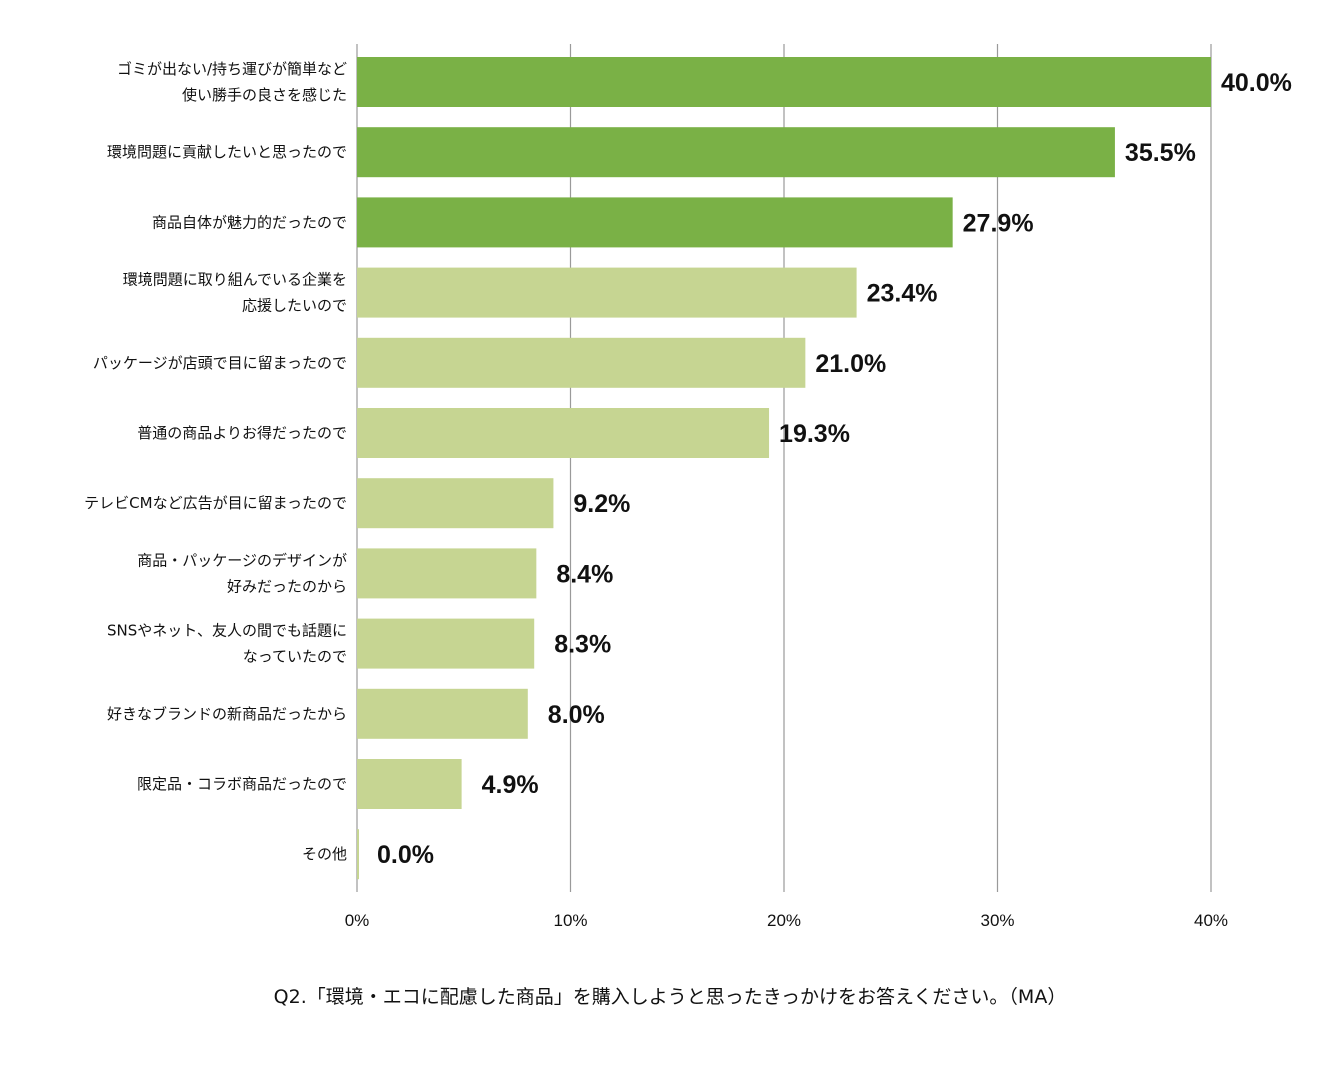 This screenshot has height=1065, width=1340. Describe the element at coordinates (227, 714) in the screenshot. I see `category-label: 好きなブランドの新商品だったから` at that location.